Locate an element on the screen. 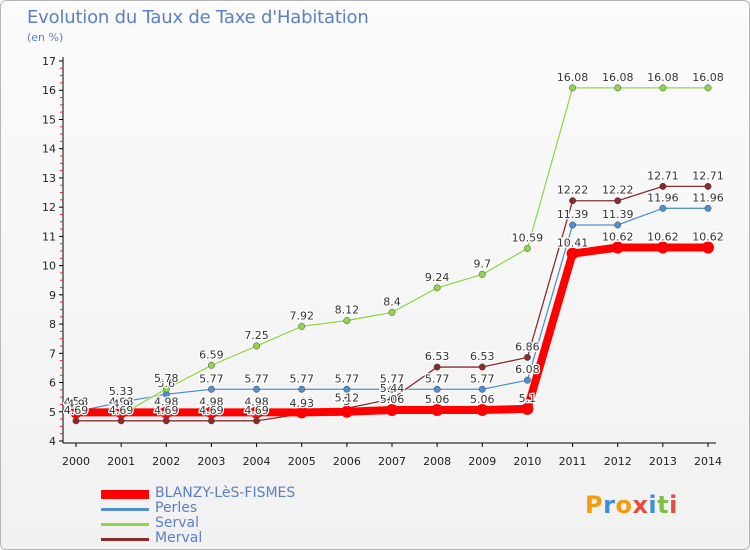 Image resolution: width=750 pixels, height=550 pixels. x-tick-label: 2010 is located at coordinates (527, 461).